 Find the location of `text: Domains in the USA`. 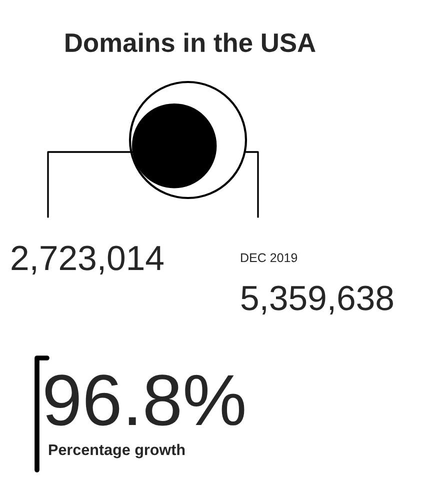

text: Domains in the USA is located at coordinates (191, 42).